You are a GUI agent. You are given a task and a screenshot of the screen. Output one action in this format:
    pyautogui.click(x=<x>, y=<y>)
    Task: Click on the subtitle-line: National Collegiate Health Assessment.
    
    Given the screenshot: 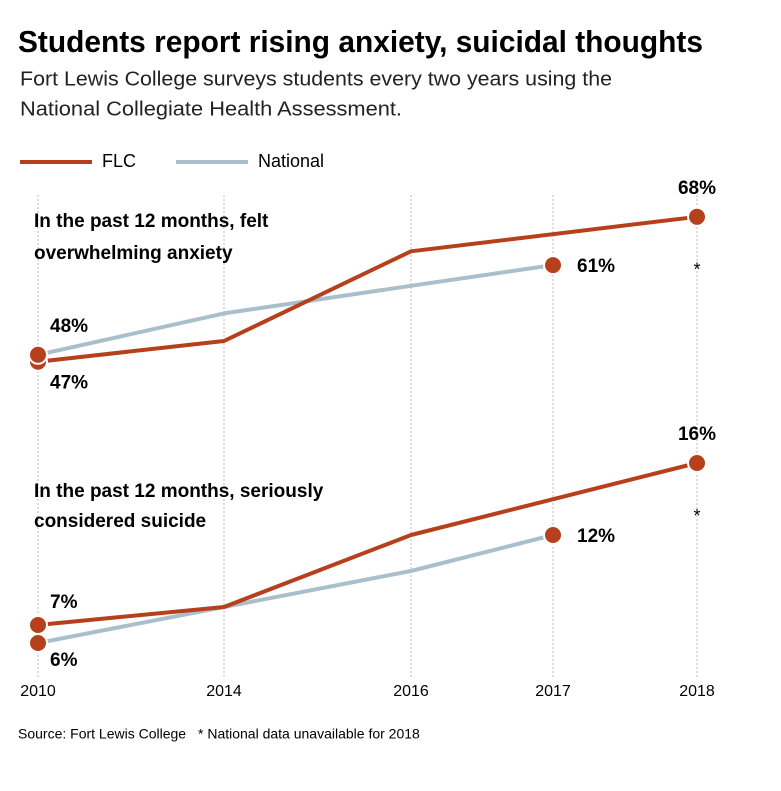 What is the action you would take?
    pyautogui.click(x=211, y=109)
    